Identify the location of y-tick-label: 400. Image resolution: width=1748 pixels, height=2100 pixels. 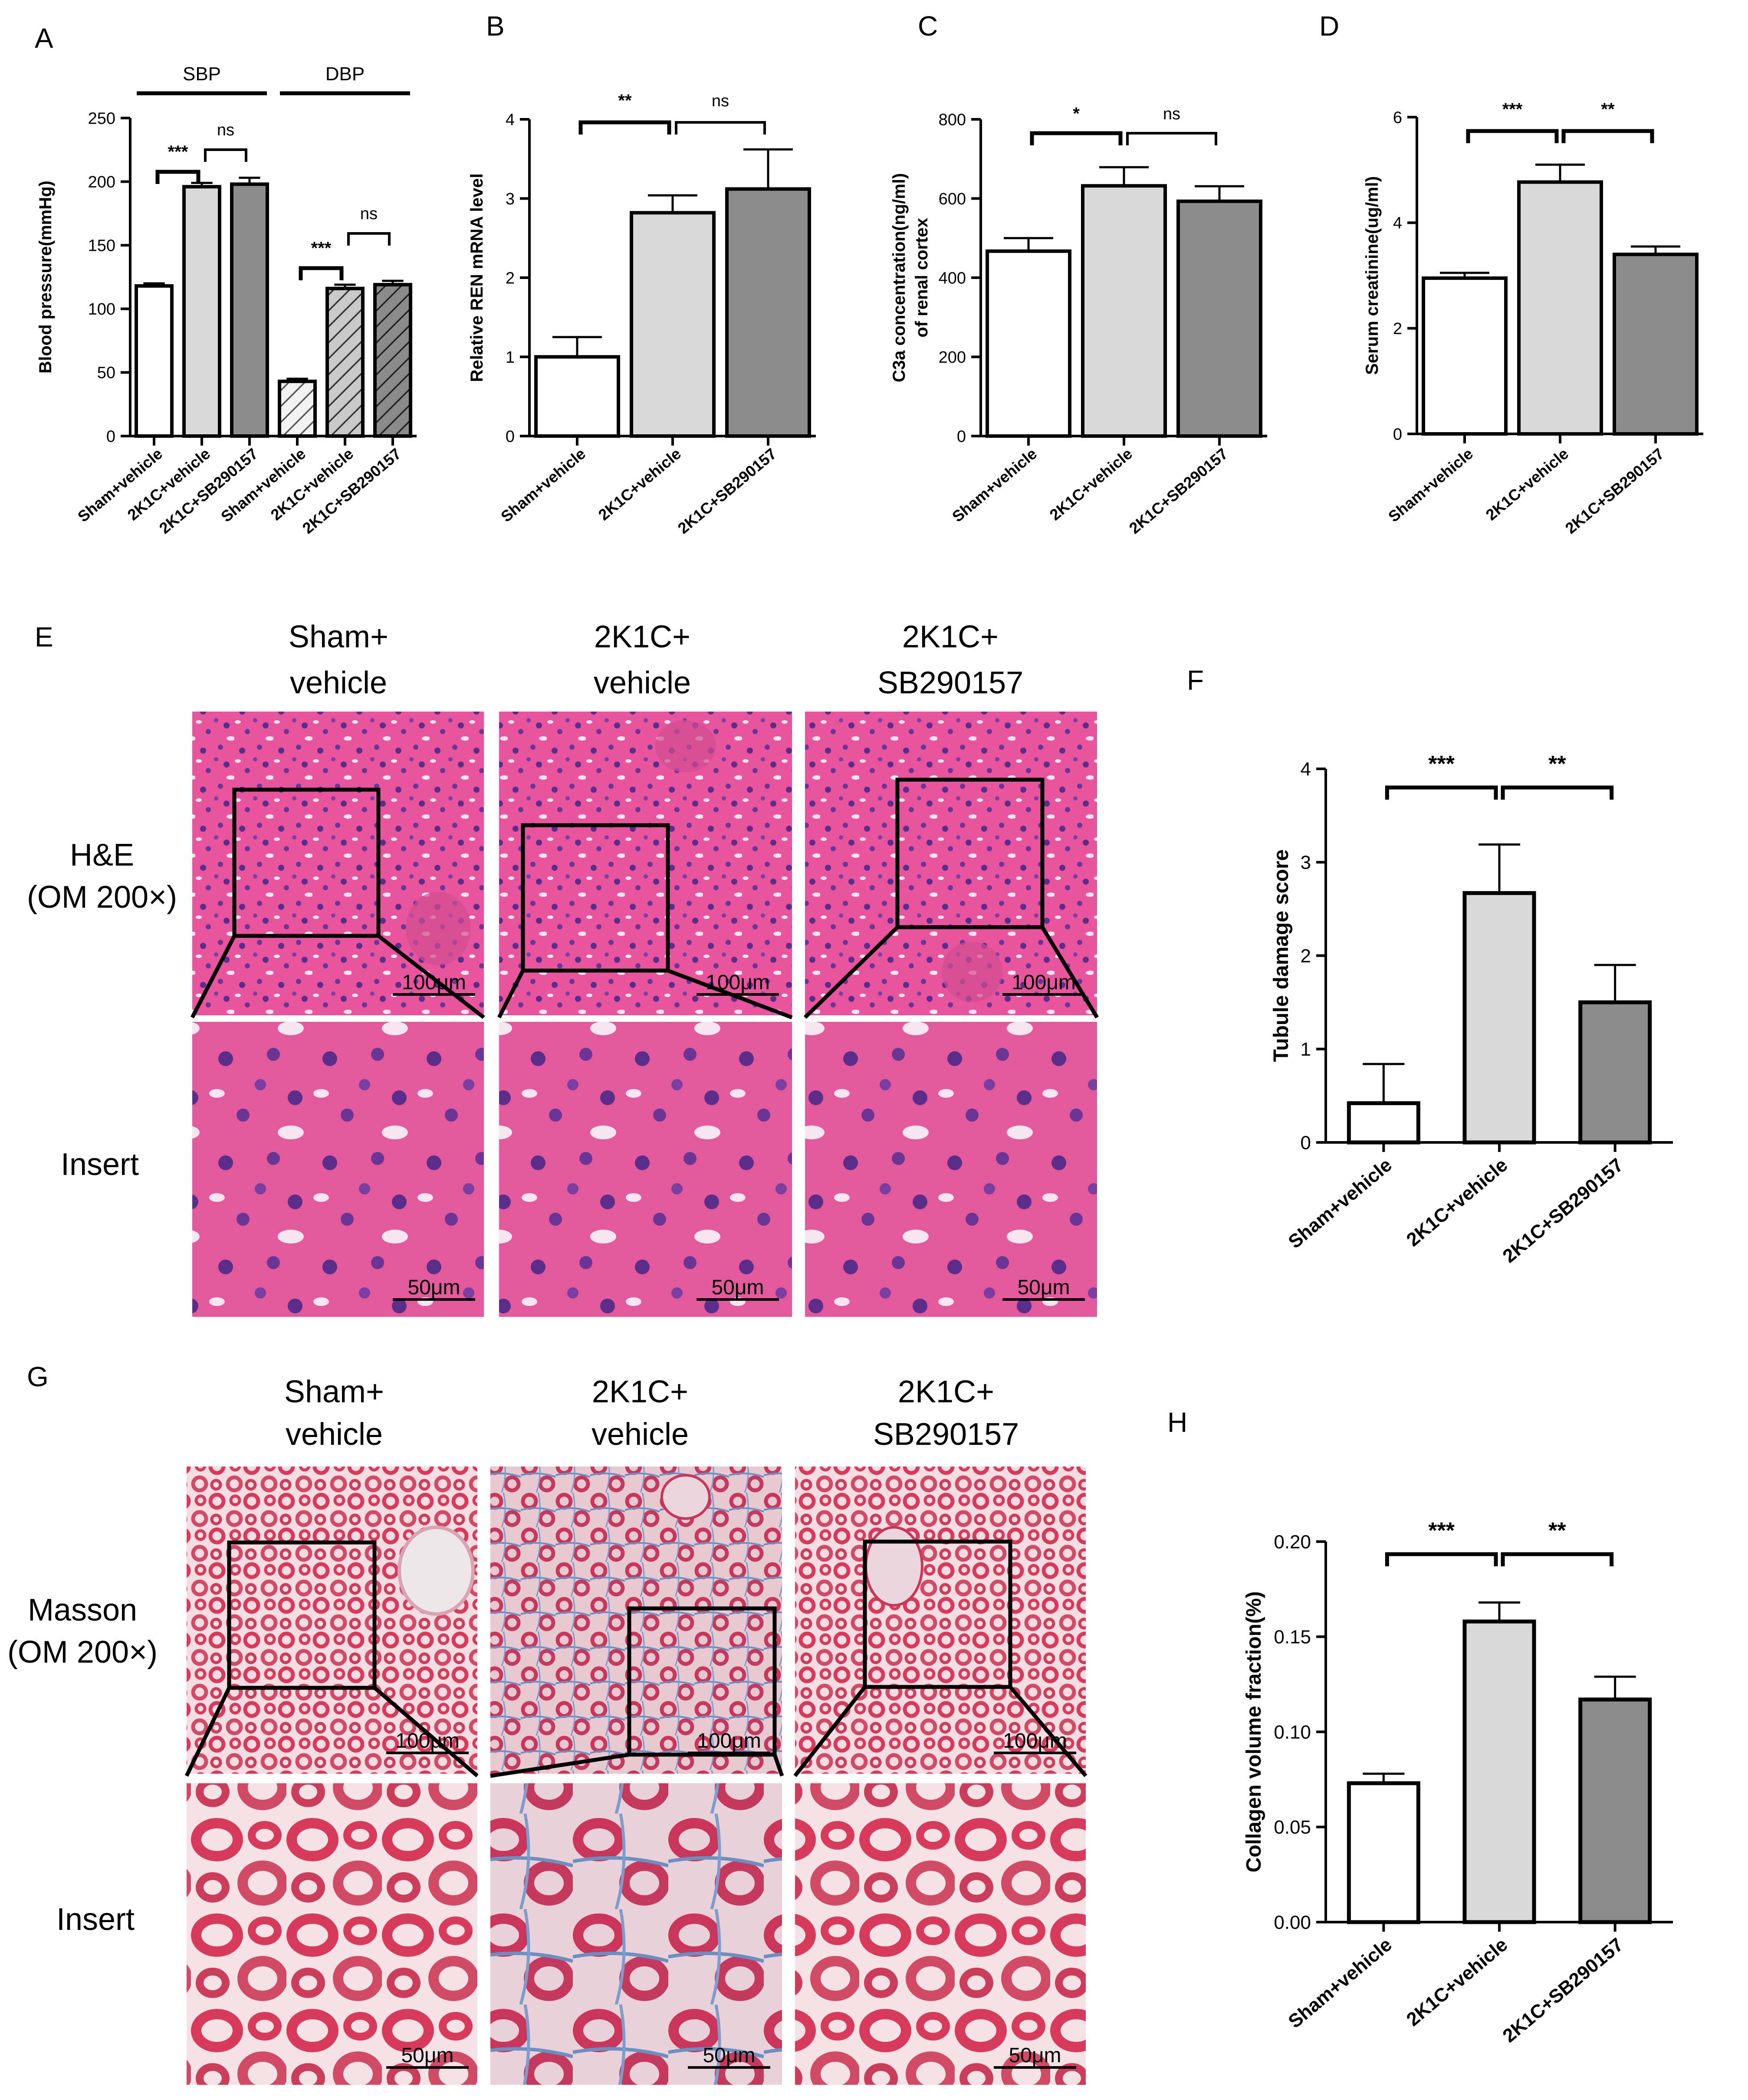
(952, 278).